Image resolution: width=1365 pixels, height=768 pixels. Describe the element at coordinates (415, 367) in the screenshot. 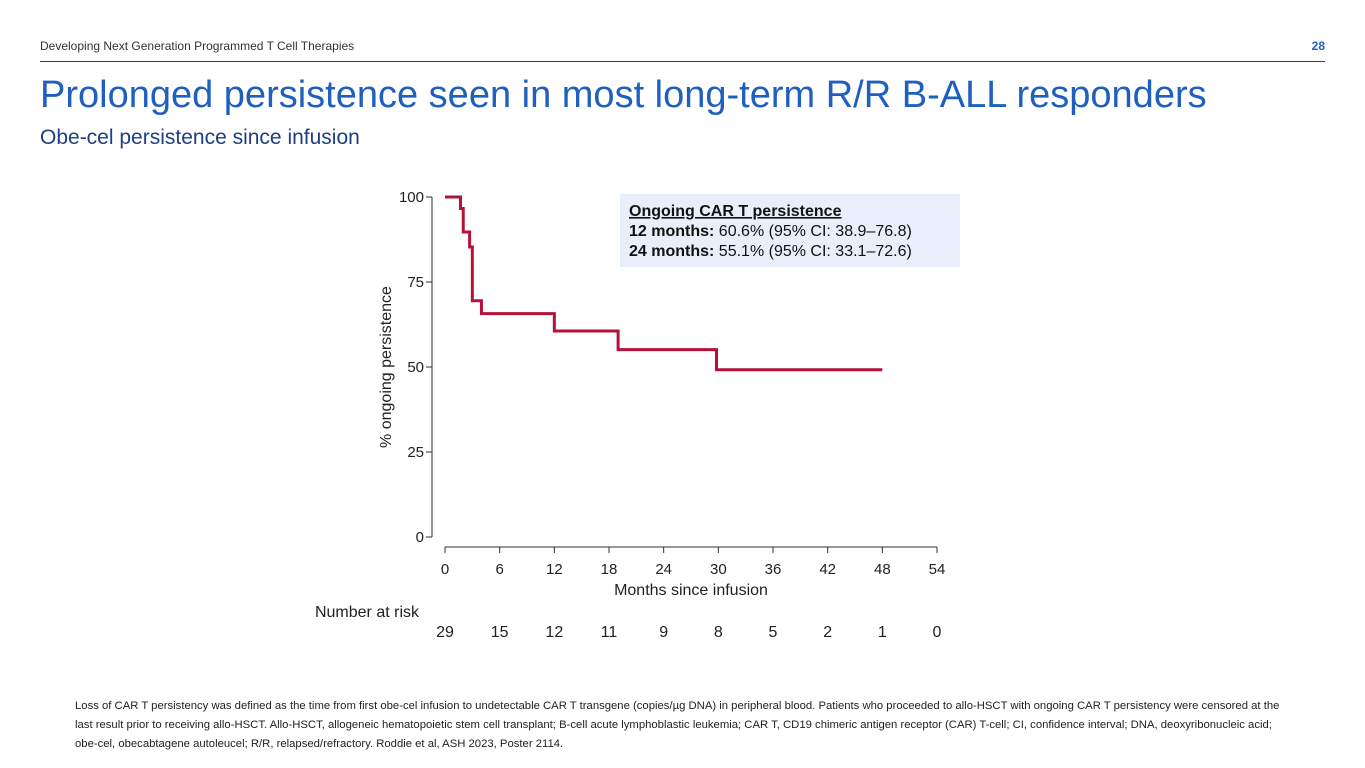

I see `y-tick-label: 50` at that location.